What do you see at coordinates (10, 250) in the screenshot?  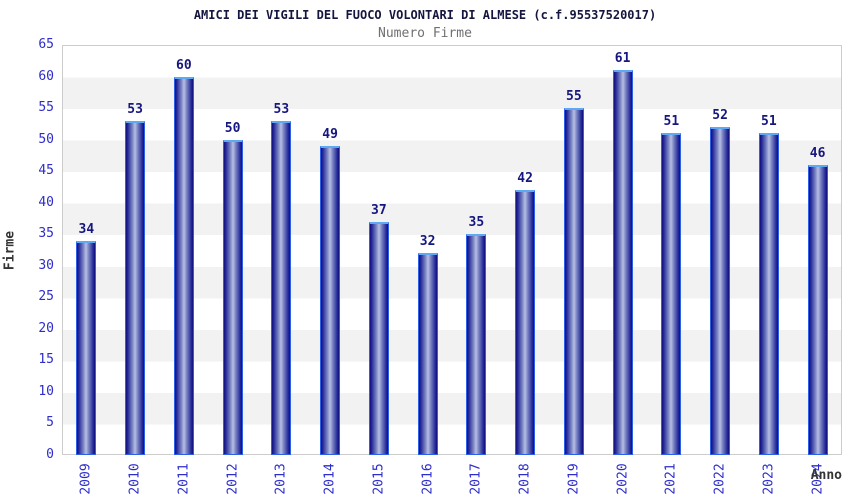 I see `y-axis-title: Firme` at bounding box center [10, 250].